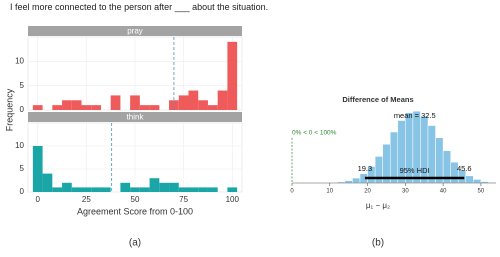  I want to click on x-tick-label: 25, so click(86, 199).